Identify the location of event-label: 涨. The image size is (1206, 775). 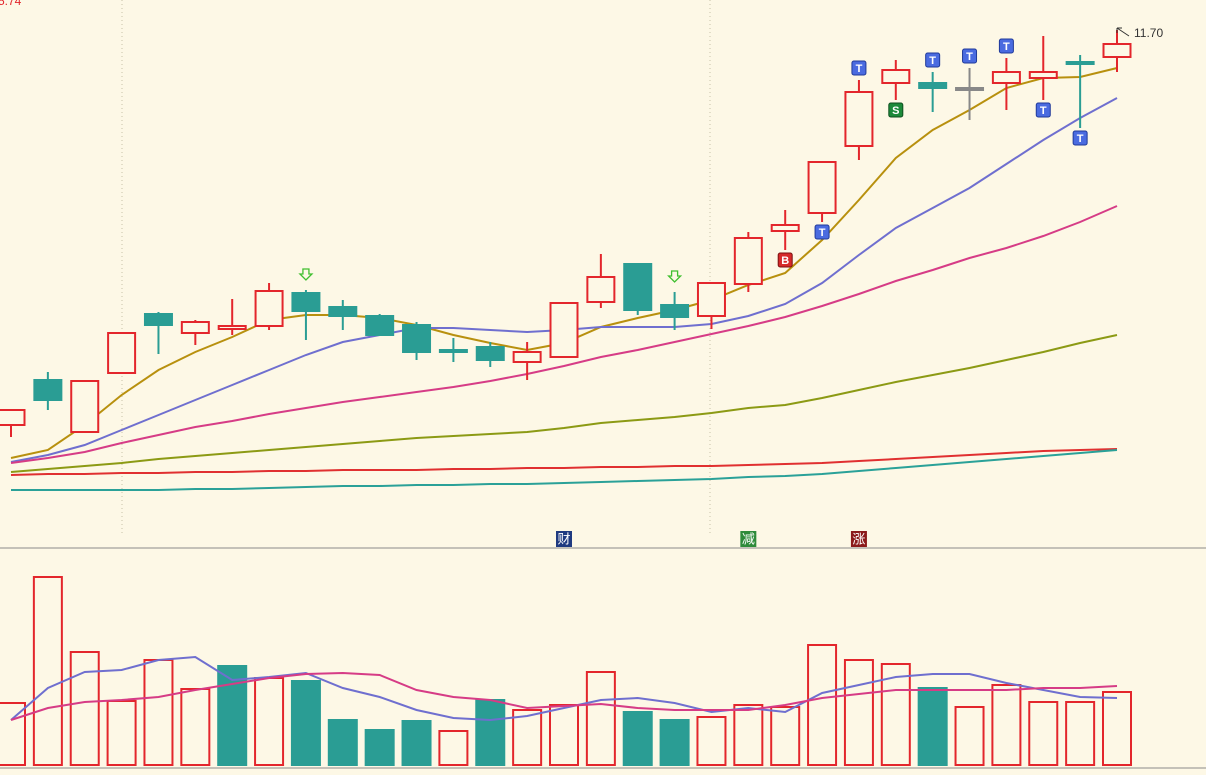
(858, 538).